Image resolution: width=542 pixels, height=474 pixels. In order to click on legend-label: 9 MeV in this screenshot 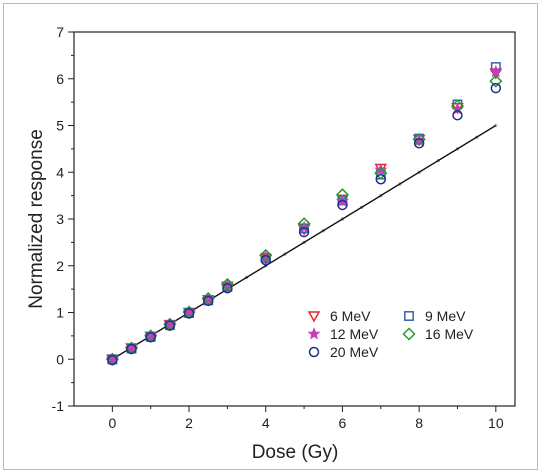, I will do `click(445, 316)`.